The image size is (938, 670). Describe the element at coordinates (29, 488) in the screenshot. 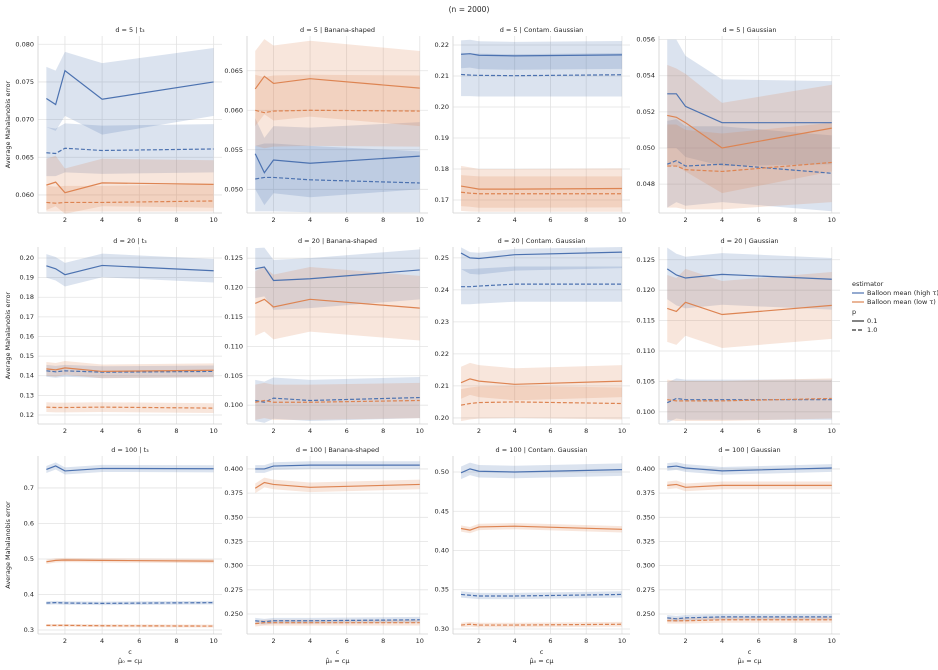

I see `y-tick-label: 0.7` at that location.